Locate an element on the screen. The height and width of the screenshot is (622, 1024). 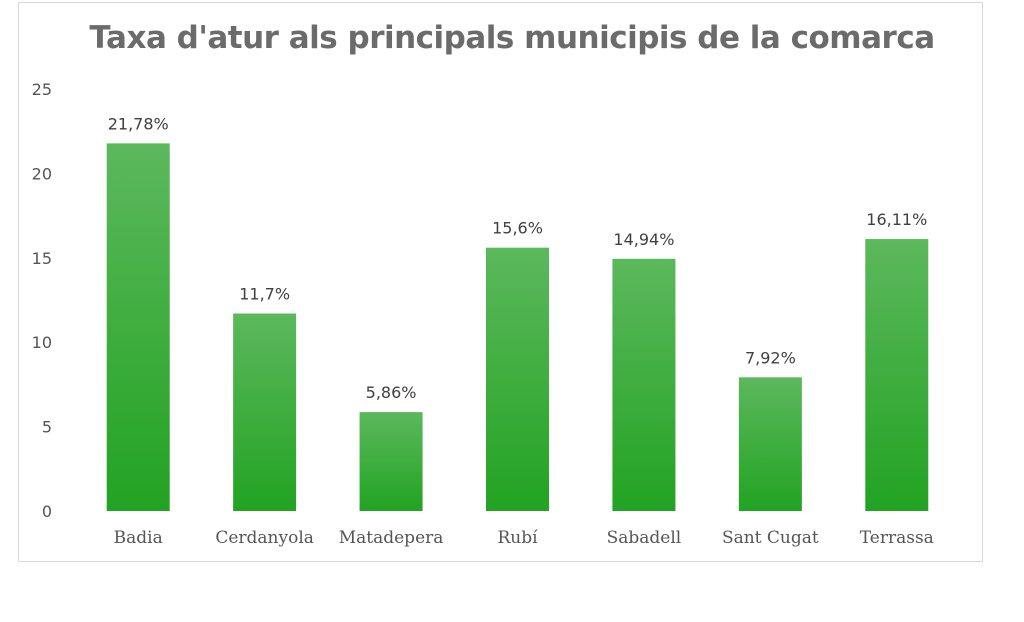
bar-badia is located at coordinates (138, 327).